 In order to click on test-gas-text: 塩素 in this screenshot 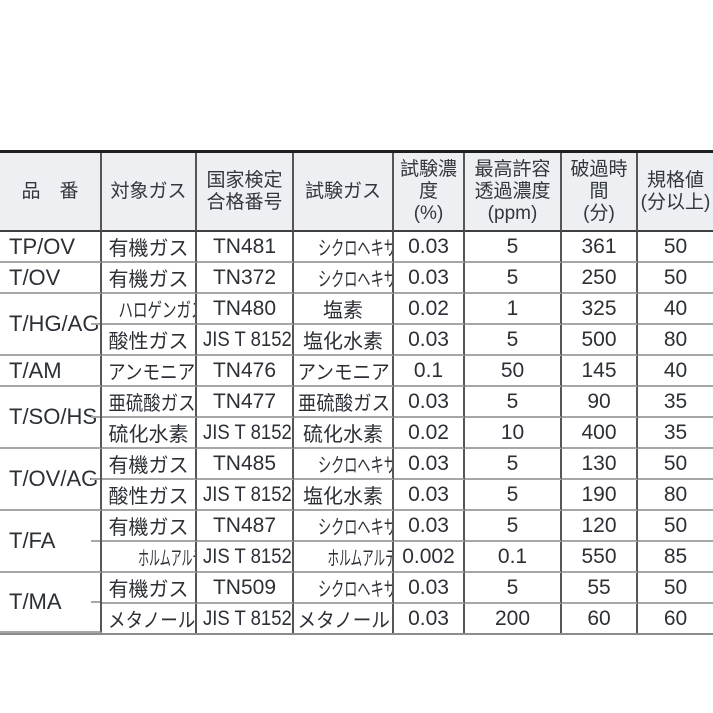, I will do `click(343, 311)`.